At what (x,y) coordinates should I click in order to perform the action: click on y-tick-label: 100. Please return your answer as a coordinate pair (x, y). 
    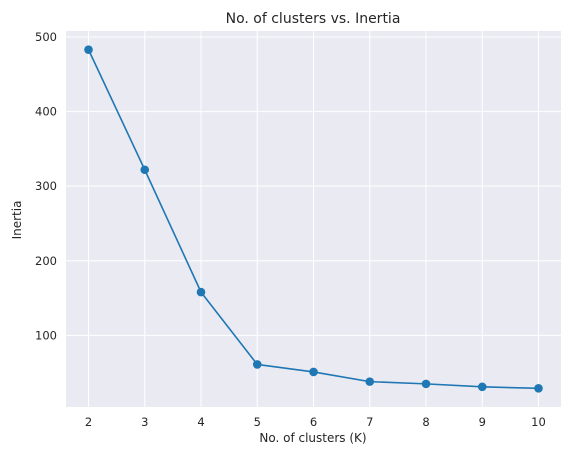
    Looking at the image, I should click on (46, 335).